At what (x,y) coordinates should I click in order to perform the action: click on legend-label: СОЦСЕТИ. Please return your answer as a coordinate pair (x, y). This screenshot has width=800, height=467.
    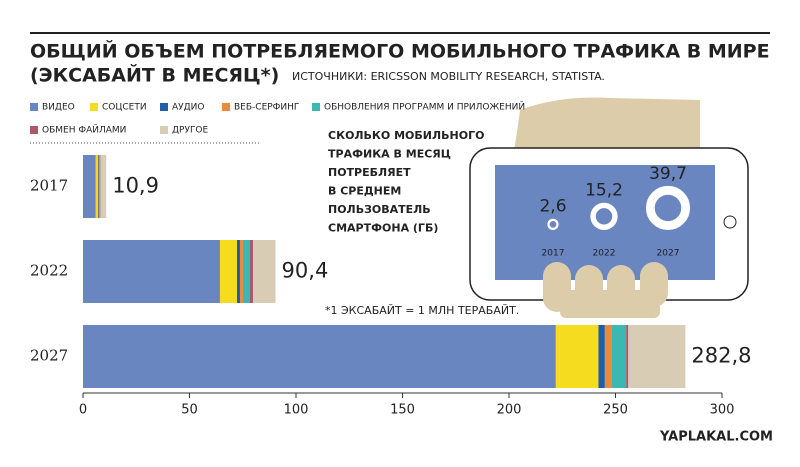
    Looking at the image, I should click on (124, 108).